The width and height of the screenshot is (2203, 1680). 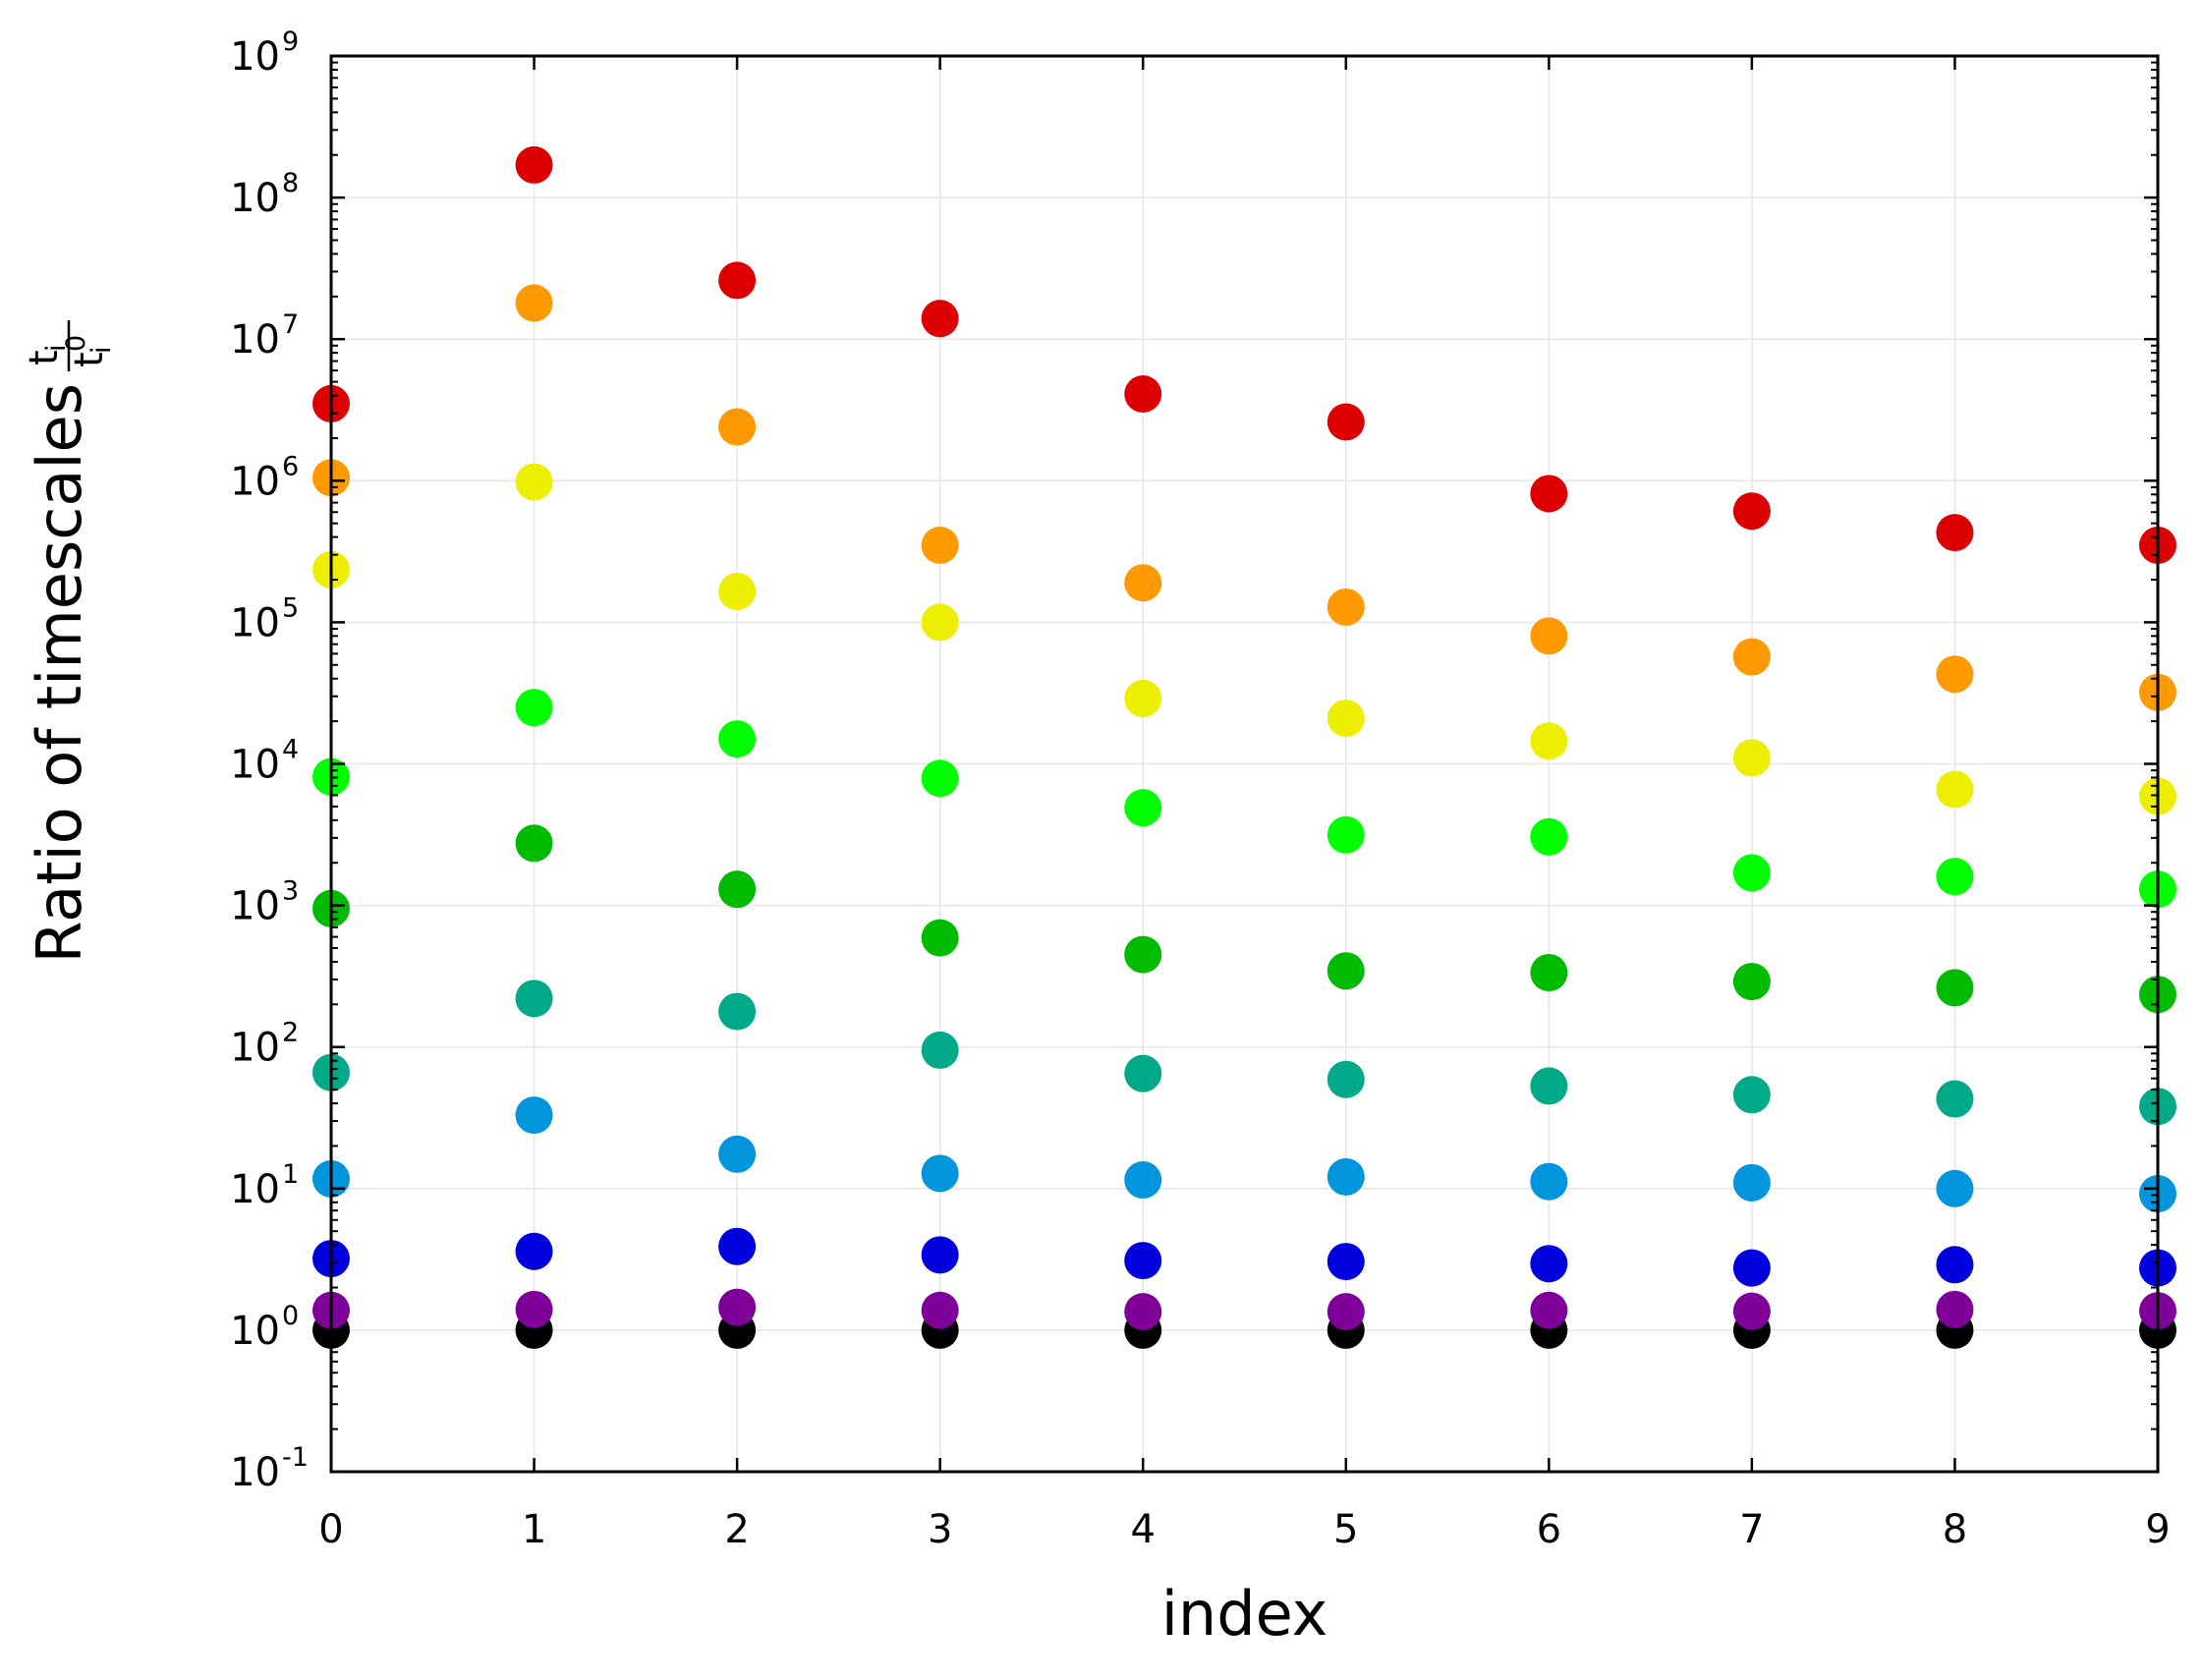 I want to click on y-tick-label: 10 6, so click(x=264, y=477).